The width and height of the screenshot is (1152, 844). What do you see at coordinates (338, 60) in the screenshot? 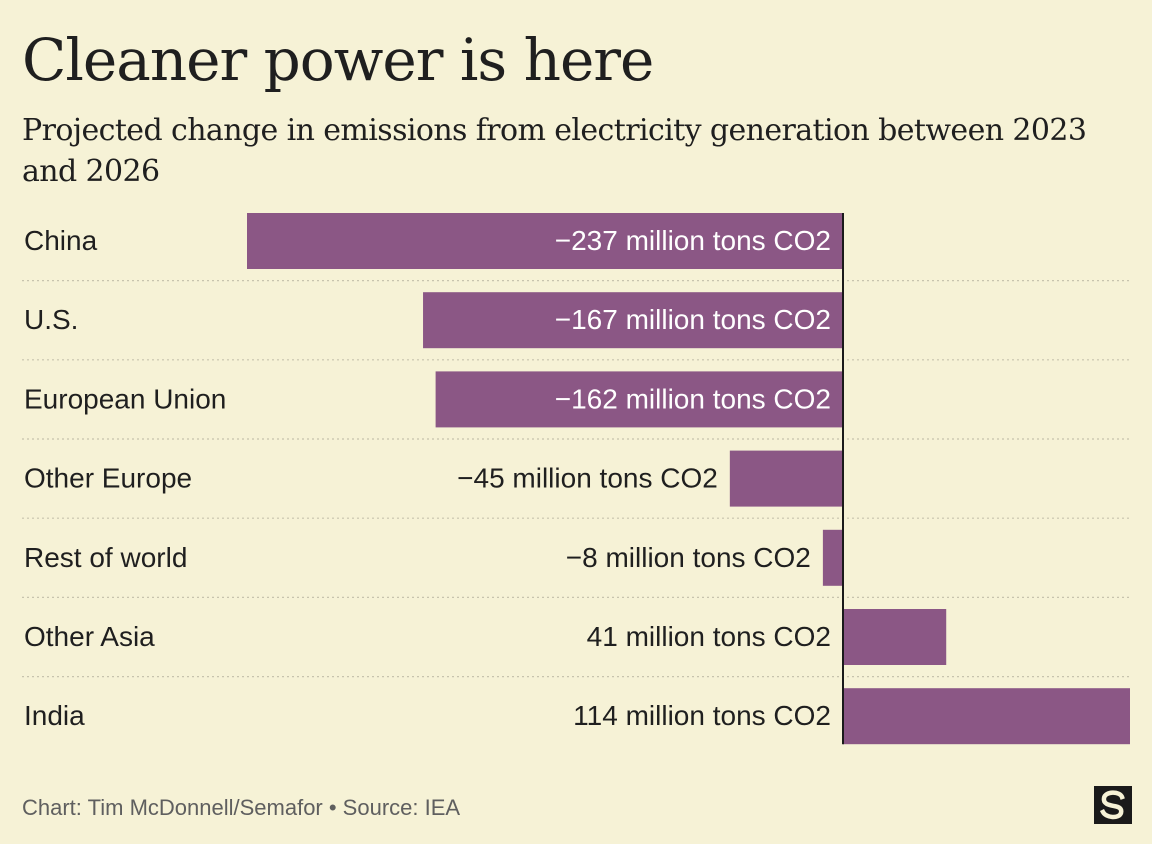
I see `chart-title: Cleaner power is here` at bounding box center [338, 60].